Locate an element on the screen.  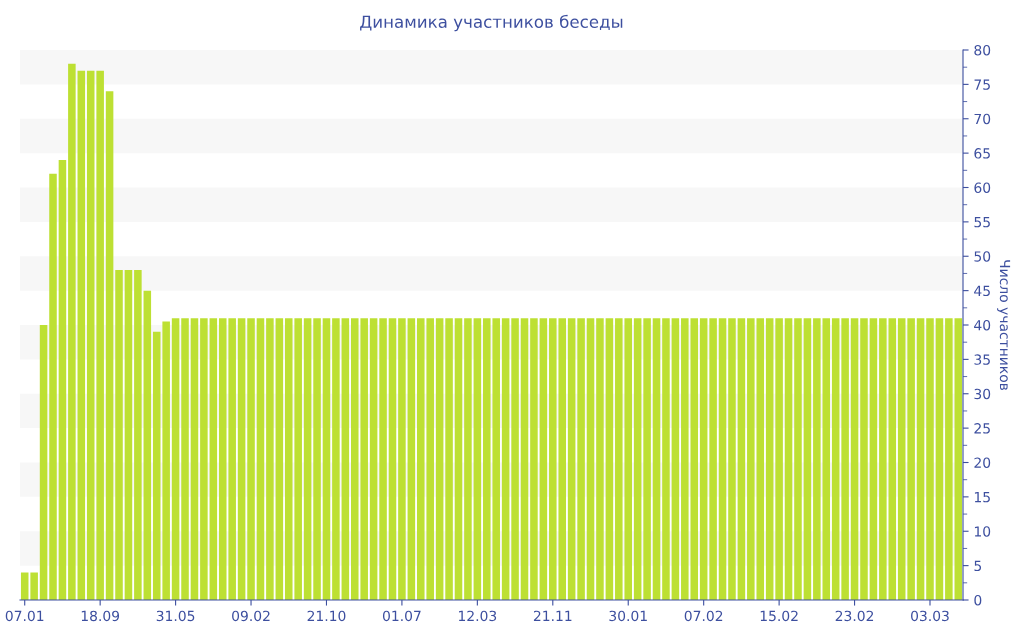
x-tick-label: 12.03 is located at coordinates (478, 616).